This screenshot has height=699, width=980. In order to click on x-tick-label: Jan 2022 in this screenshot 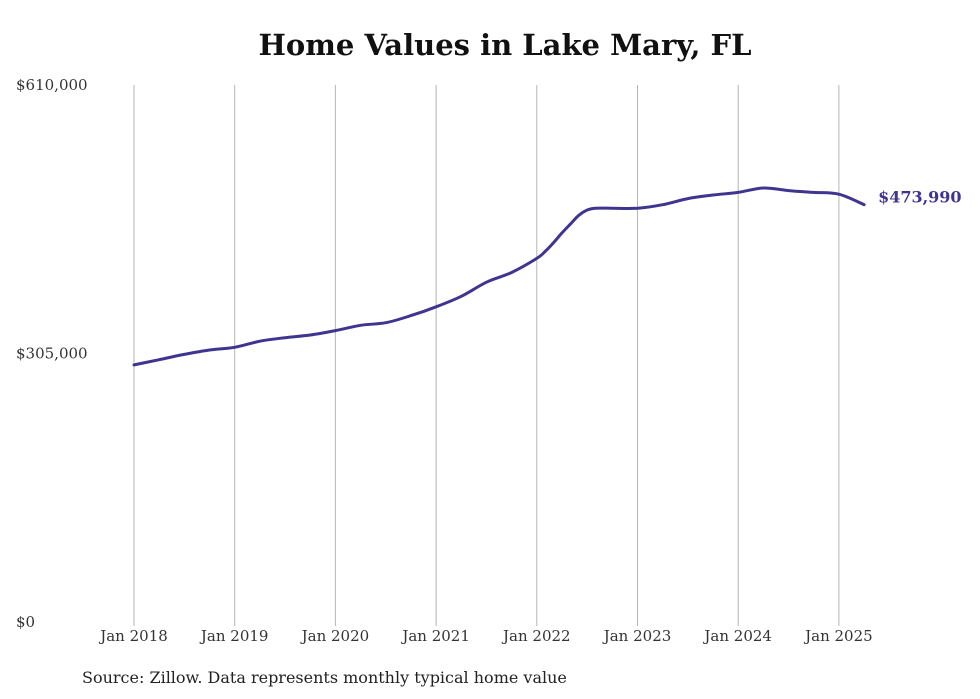, I will do `click(536, 636)`.